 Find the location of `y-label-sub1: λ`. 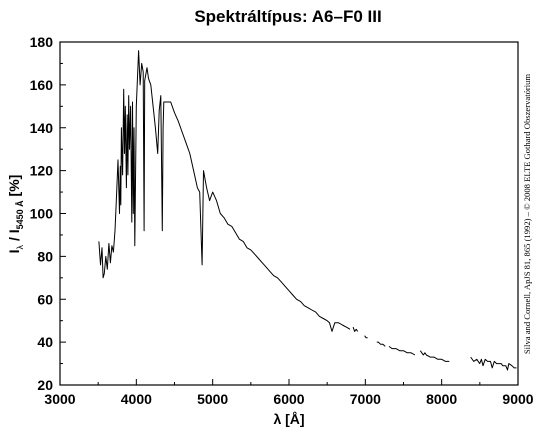

y-label-sub1: λ is located at coordinates (20, 246).